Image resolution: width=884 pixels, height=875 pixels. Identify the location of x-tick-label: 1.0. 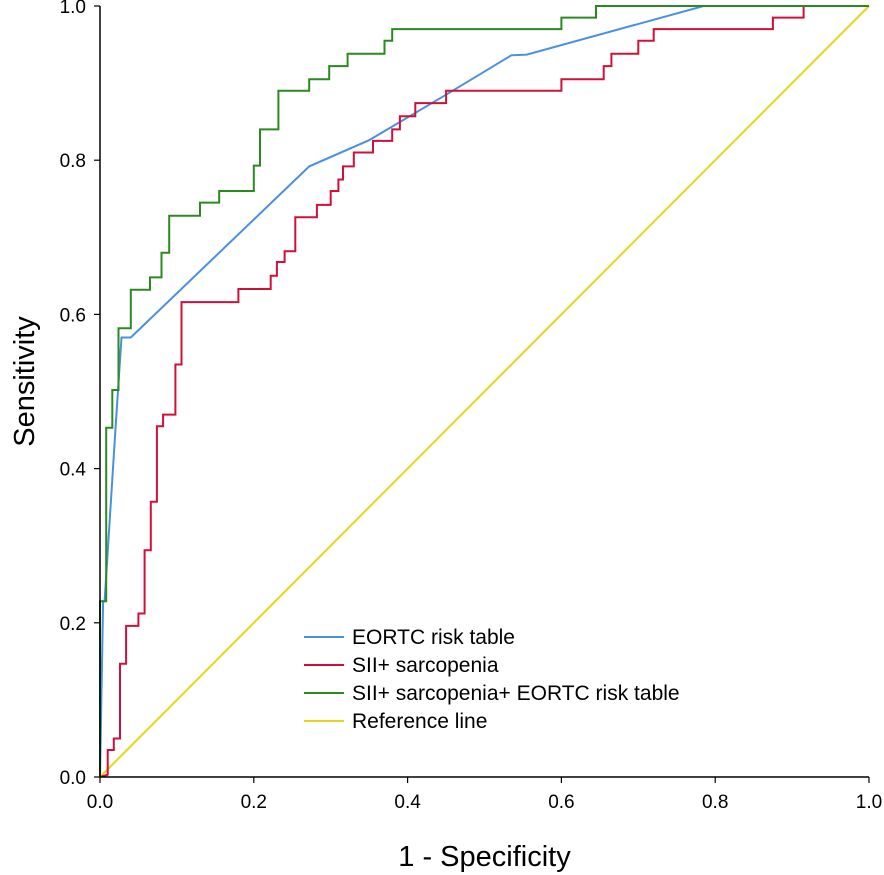
(869, 802).